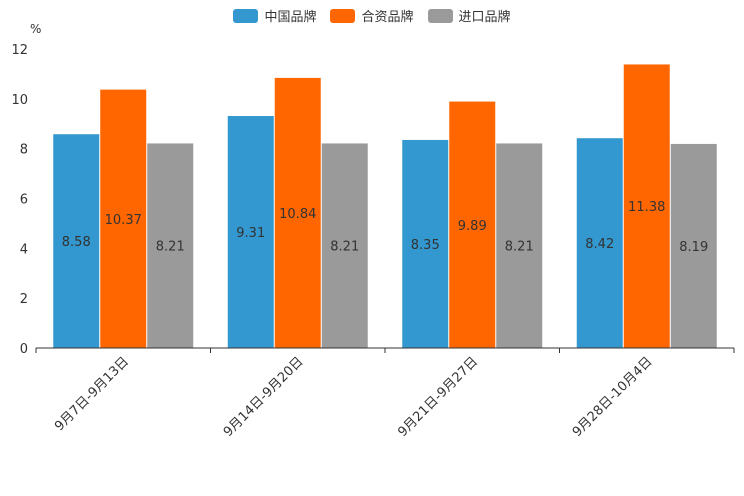 The height and width of the screenshot is (496, 744). What do you see at coordinates (484, 17) in the screenshot?
I see `legend-label-import: 进口品牌` at bounding box center [484, 17].